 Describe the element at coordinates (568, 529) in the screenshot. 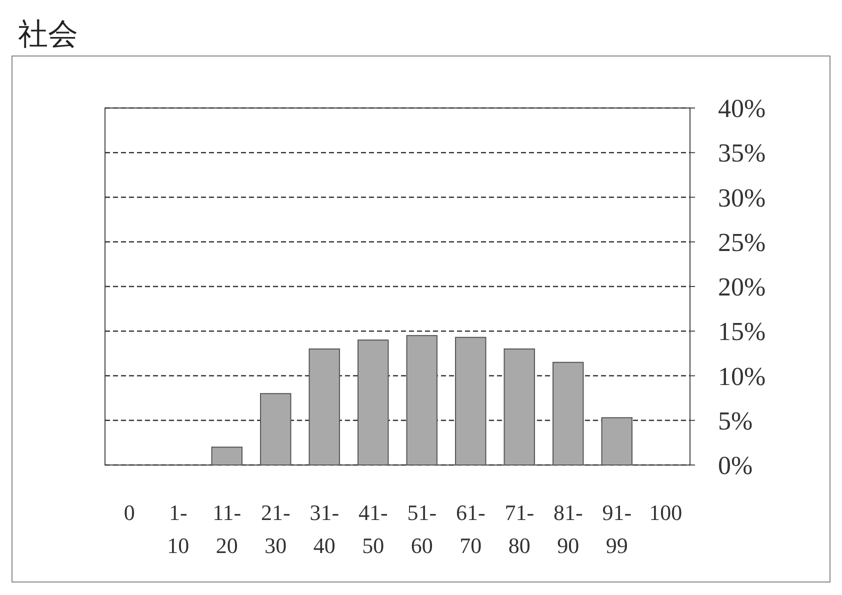

I see `x-tick-label: 81- 90` at that location.